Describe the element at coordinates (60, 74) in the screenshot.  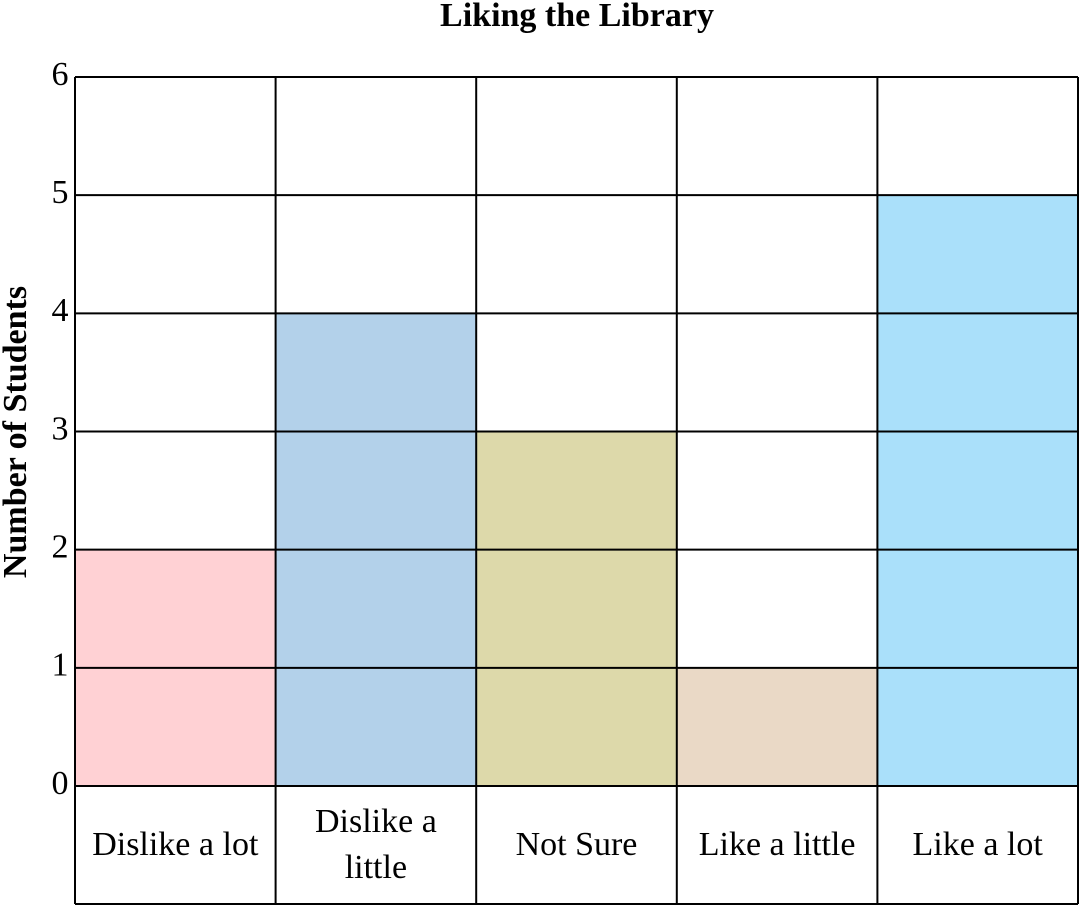
I see `y-tick-label: 6` at that location.